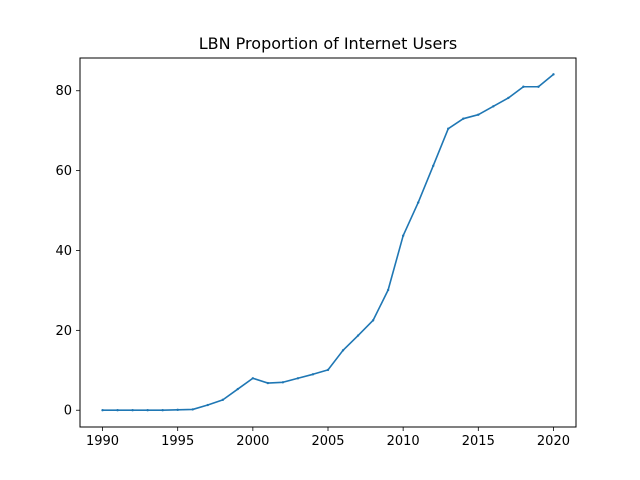 This screenshot has width=640, height=480. What do you see at coordinates (252, 441) in the screenshot?
I see `x-tick-label: 2000` at bounding box center [252, 441].